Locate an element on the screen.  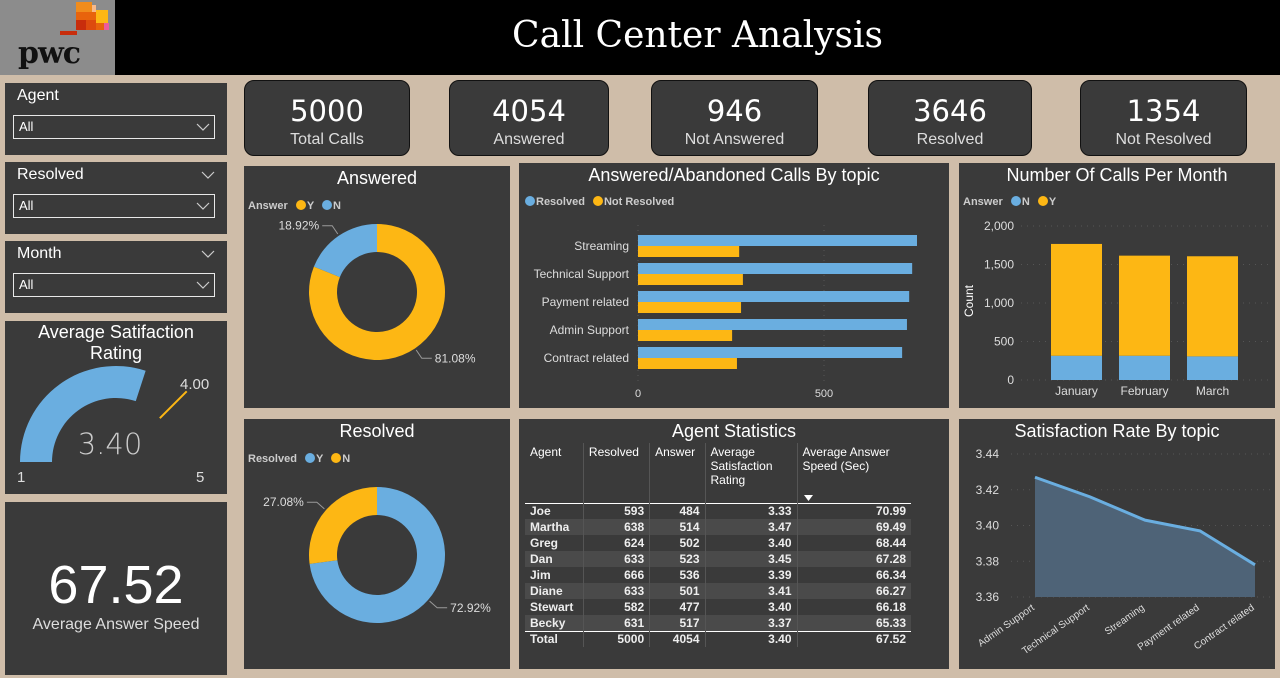
table-row: Martha 638 514 3.47 69.49 is located at coordinates (718, 527).